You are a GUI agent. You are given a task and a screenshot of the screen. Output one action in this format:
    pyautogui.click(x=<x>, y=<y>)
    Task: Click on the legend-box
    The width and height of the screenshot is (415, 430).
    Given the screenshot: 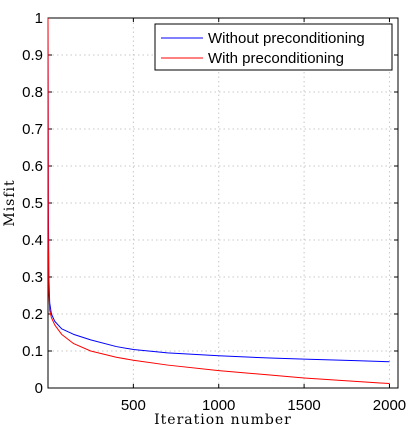 What is the action you would take?
    pyautogui.click(x=273, y=47)
    